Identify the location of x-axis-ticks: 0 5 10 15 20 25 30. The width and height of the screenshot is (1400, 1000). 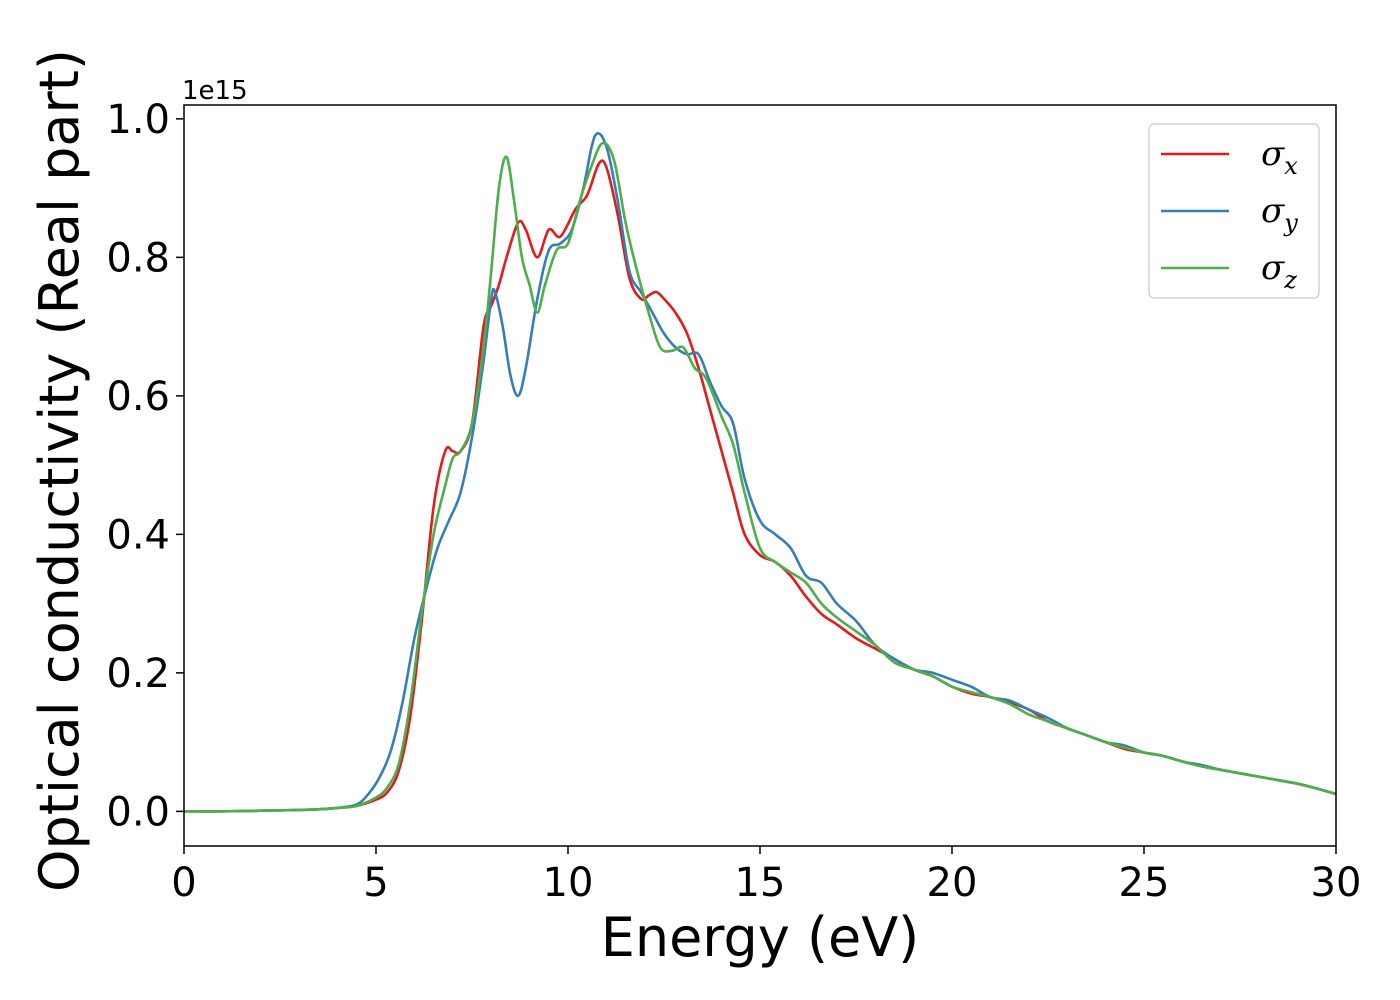
(766, 876).